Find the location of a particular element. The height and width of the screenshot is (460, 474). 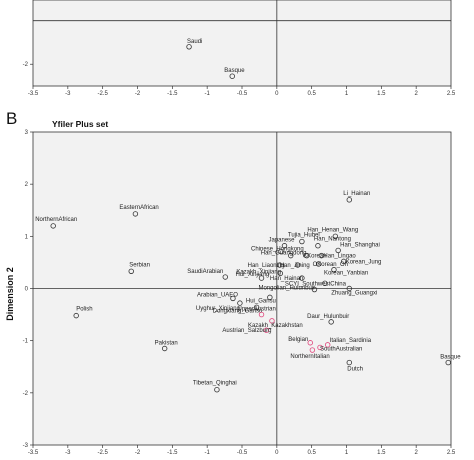

data-point-label: Hui_Xinjiang is located at coordinates (253, 275).